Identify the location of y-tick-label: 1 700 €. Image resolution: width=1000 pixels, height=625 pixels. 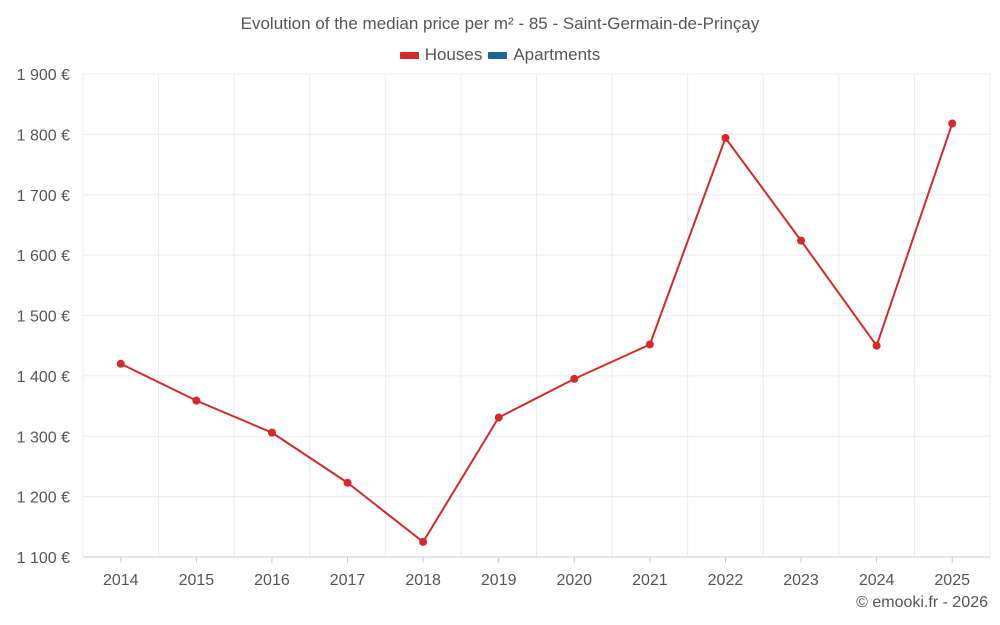
(43, 196).